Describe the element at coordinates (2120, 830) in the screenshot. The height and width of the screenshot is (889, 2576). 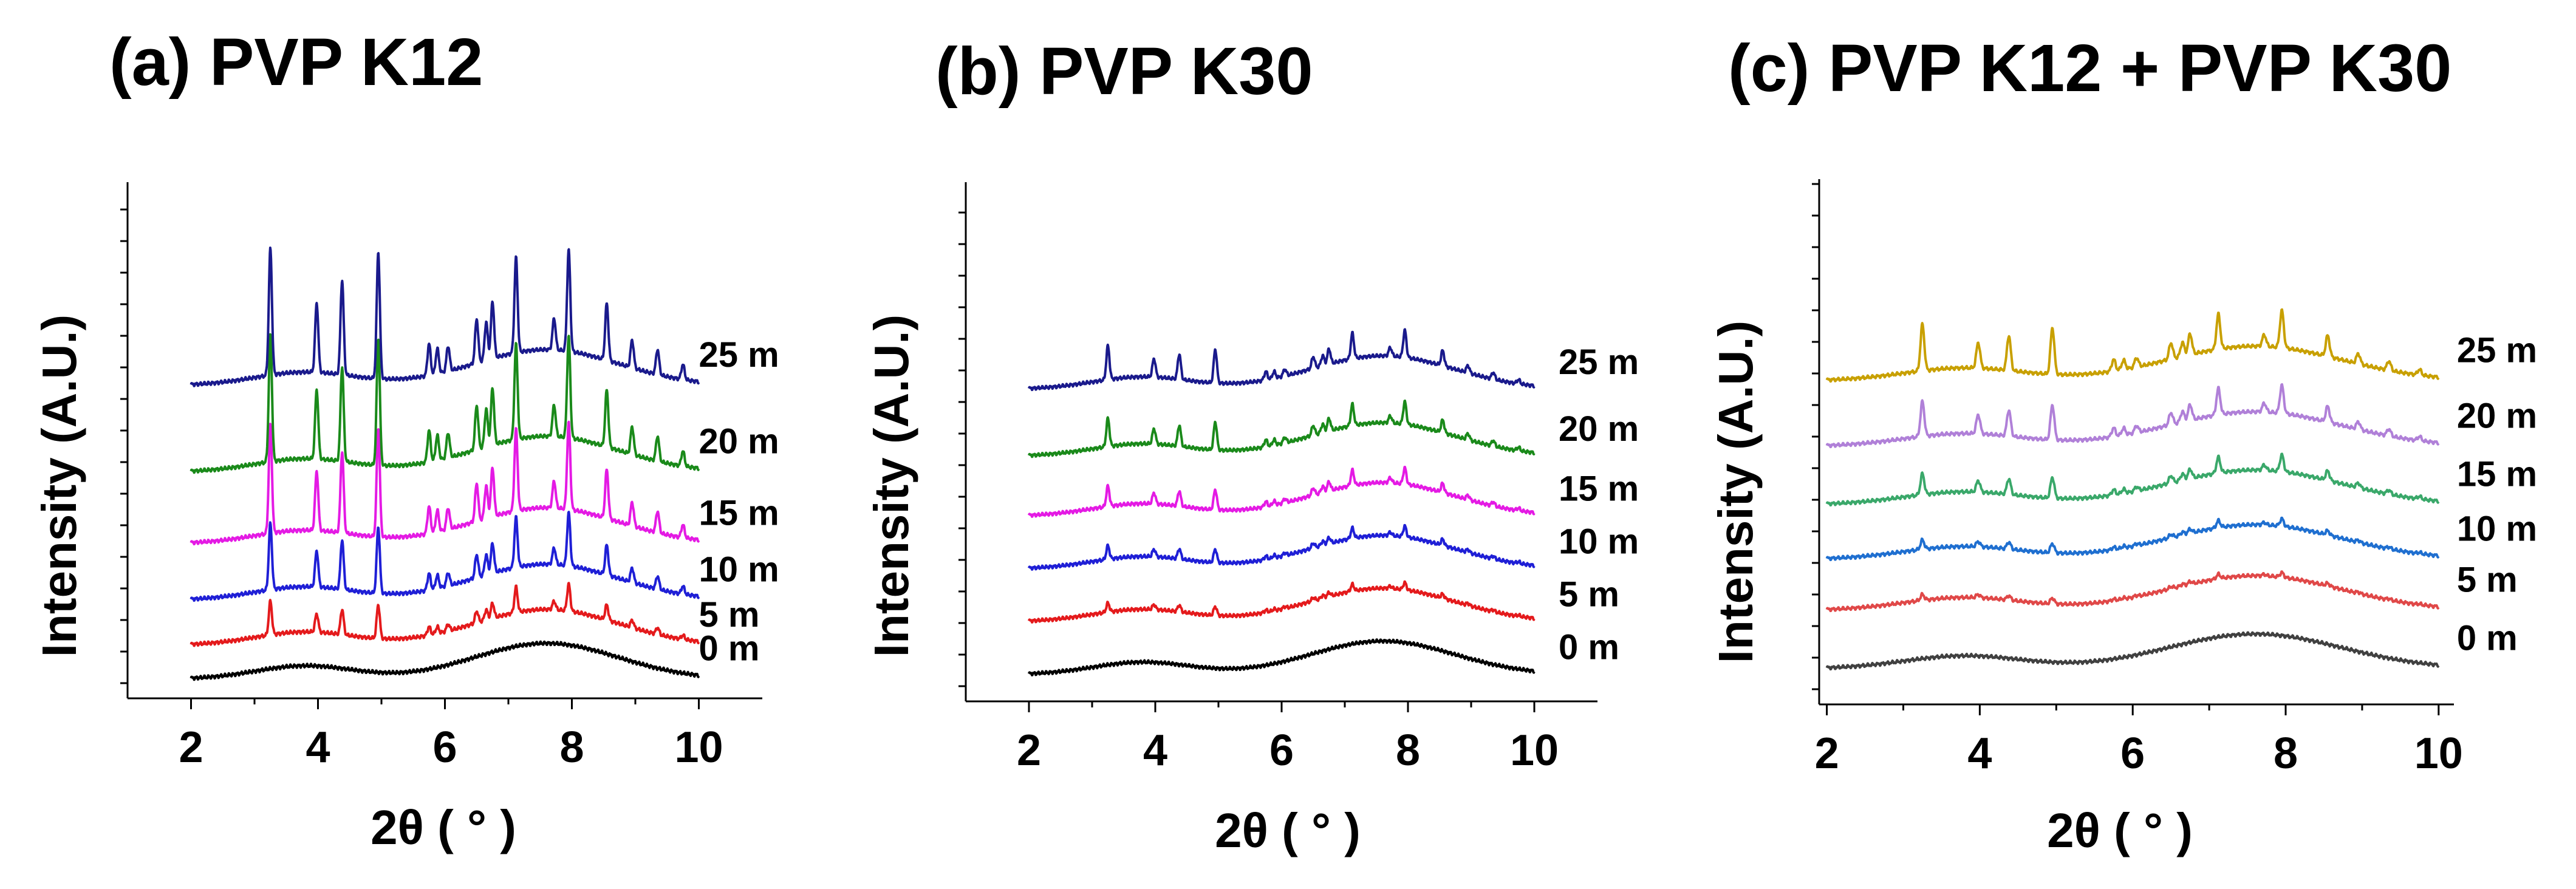
I see `panel-c-xlabel: 2θ ( ° )` at that location.